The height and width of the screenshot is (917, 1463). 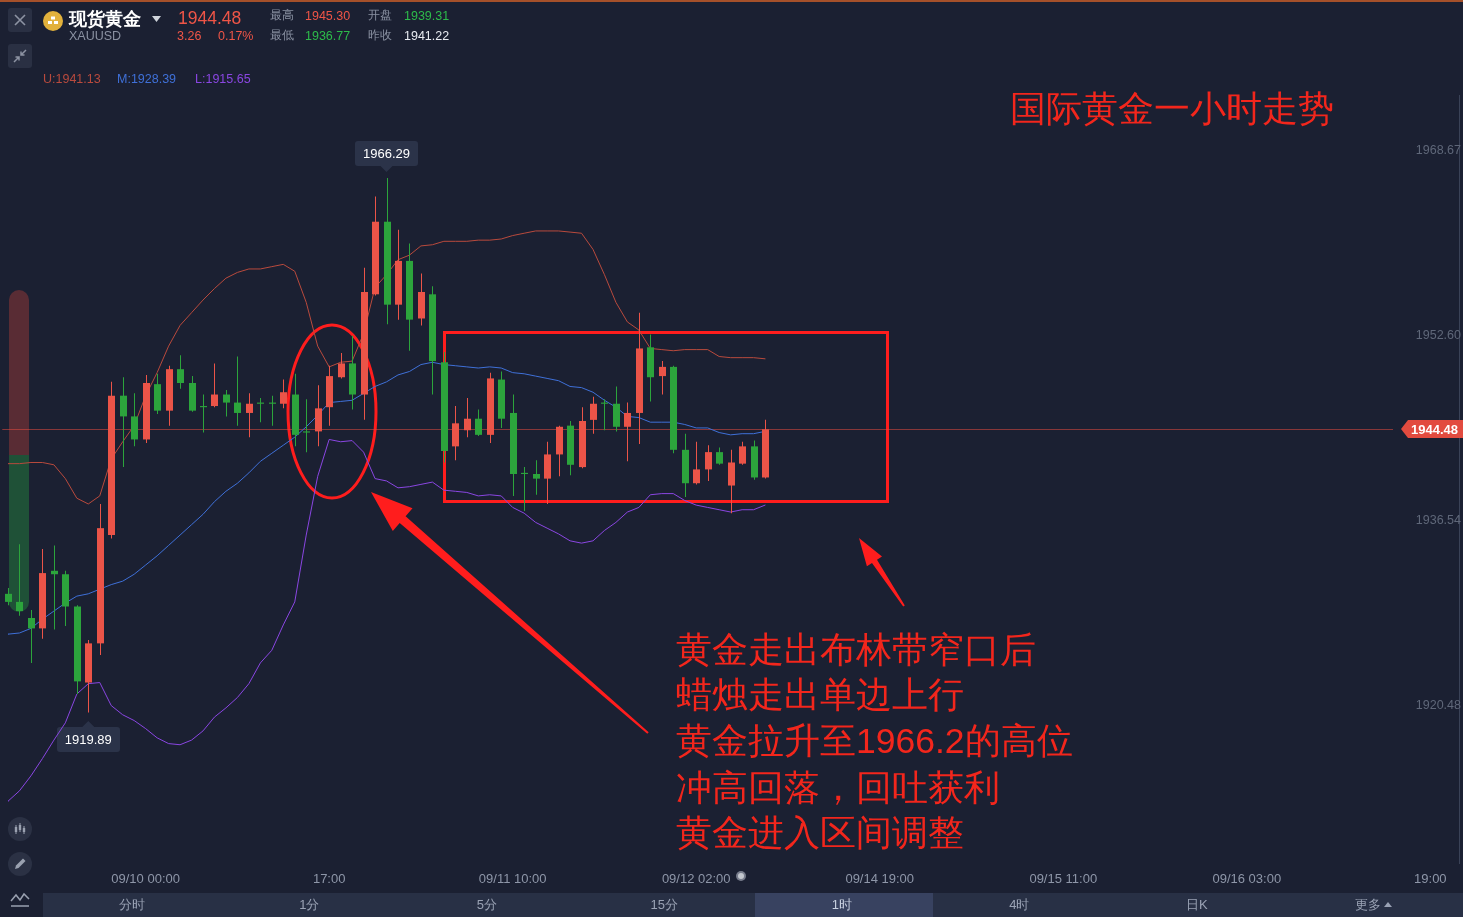 What do you see at coordinates (105, 19) in the screenshot?
I see `text: 现货黄金` at bounding box center [105, 19].